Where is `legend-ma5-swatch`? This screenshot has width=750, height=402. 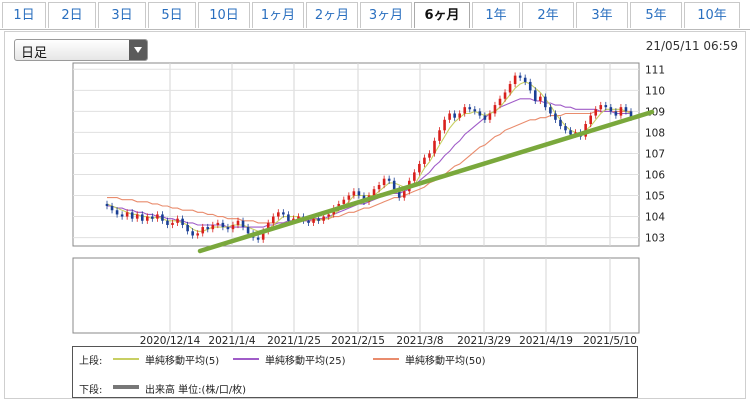 legend-ma5-swatch is located at coordinates (126, 359).